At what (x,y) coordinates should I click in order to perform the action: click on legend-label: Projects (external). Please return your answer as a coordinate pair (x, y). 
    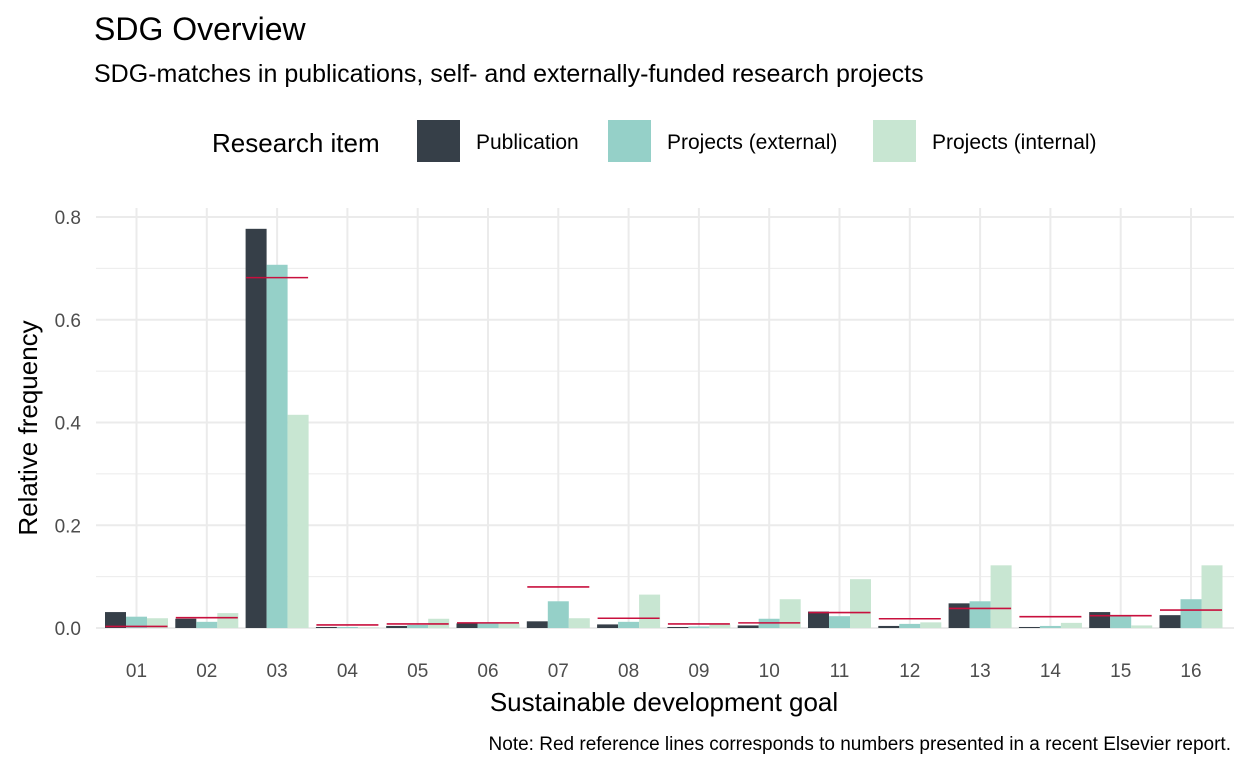
    Looking at the image, I should click on (752, 142).